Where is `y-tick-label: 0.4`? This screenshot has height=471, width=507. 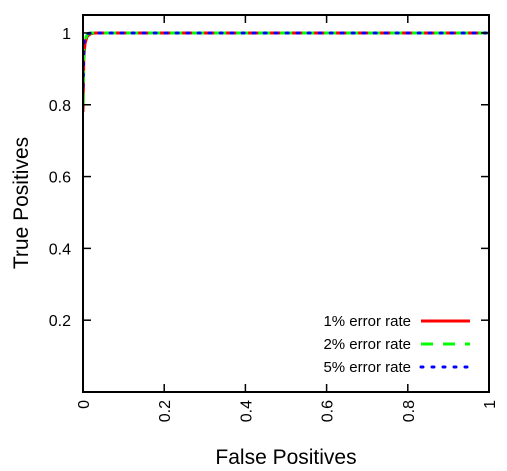 y-tick-label: 0.4 is located at coordinates (60, 249).